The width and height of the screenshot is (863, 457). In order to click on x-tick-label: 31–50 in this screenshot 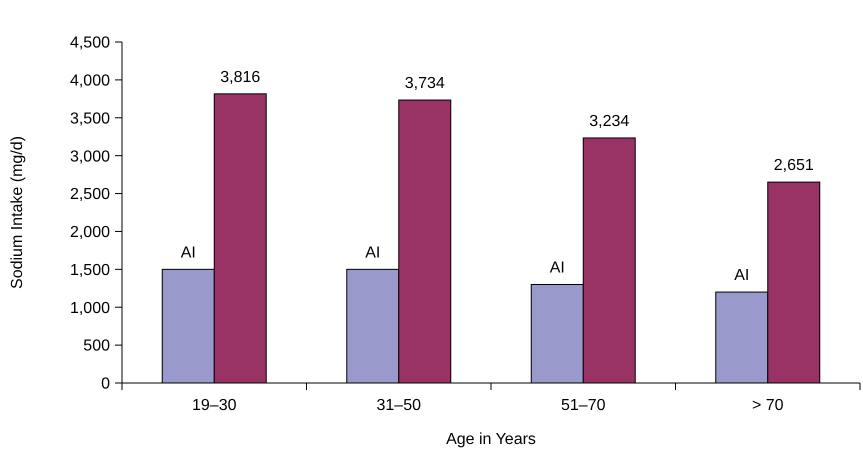, I will do `click(399, 405)`.